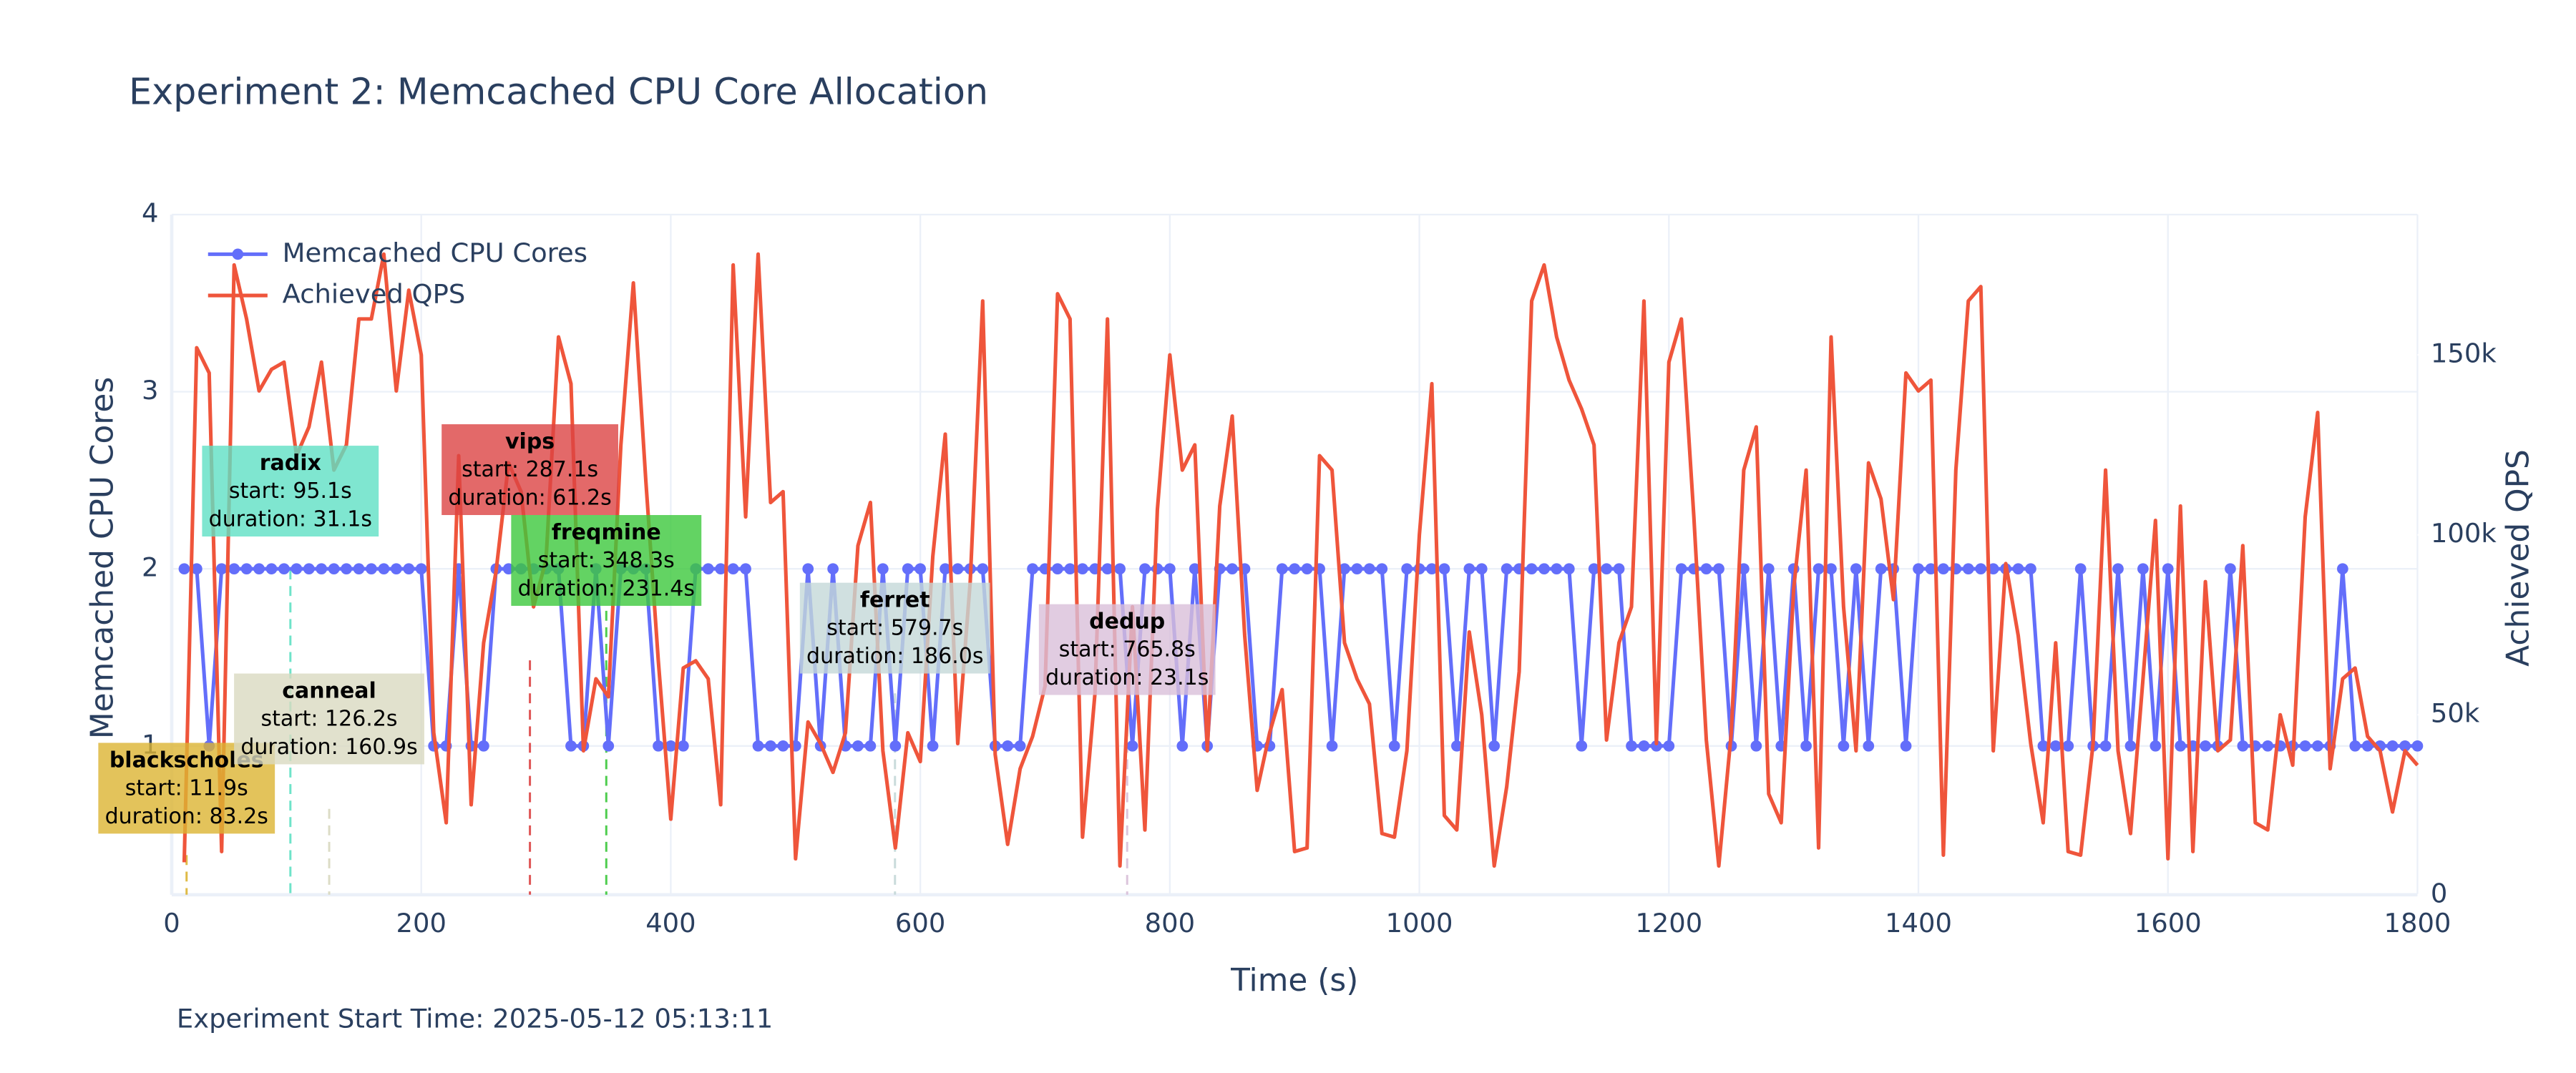 The height and width of the screenshot is (1073, 2576). Describe the element at coordinates (171, 924) in the screenshot. I see `x-tick-label: 0` at that location.